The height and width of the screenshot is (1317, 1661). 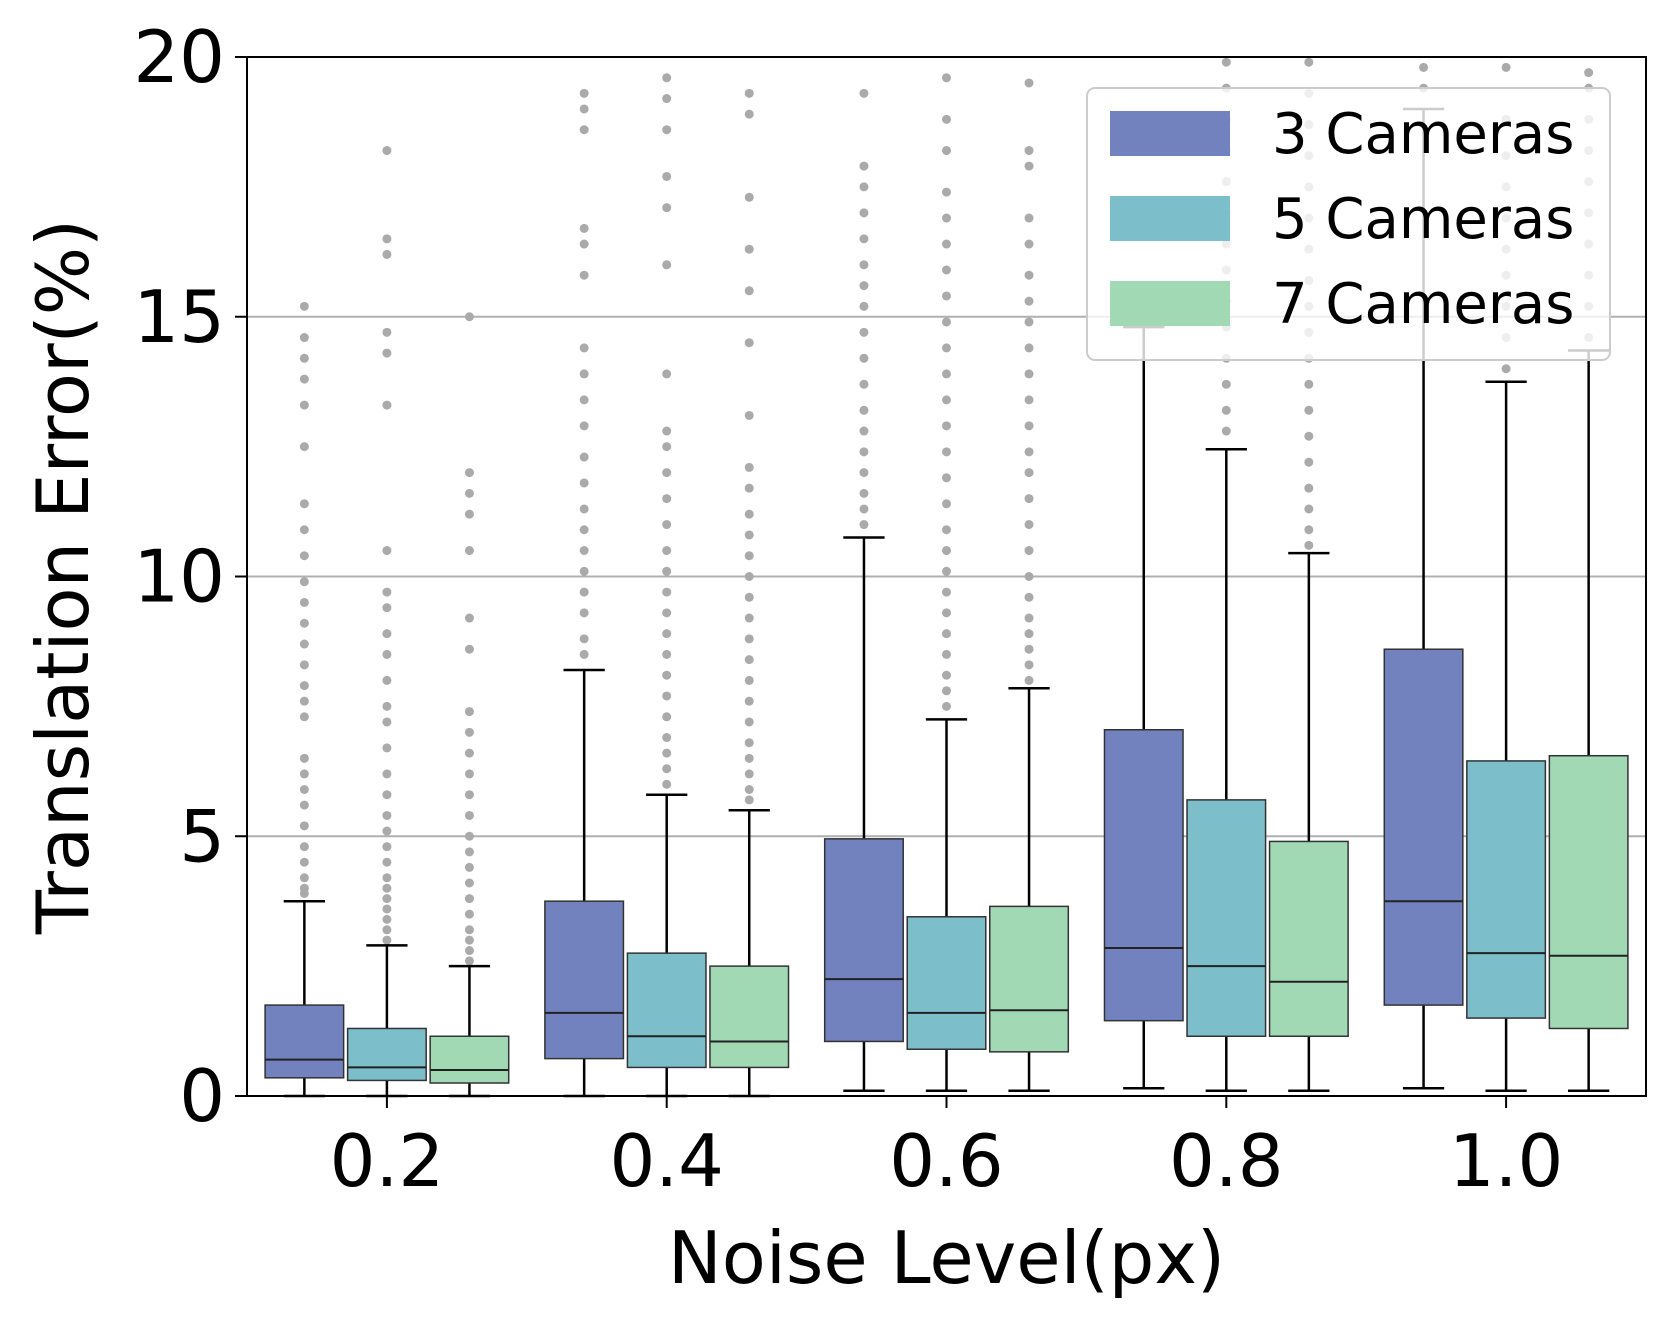 I want to click on box-5-cameras-0.4, so click(x=666, y=945).